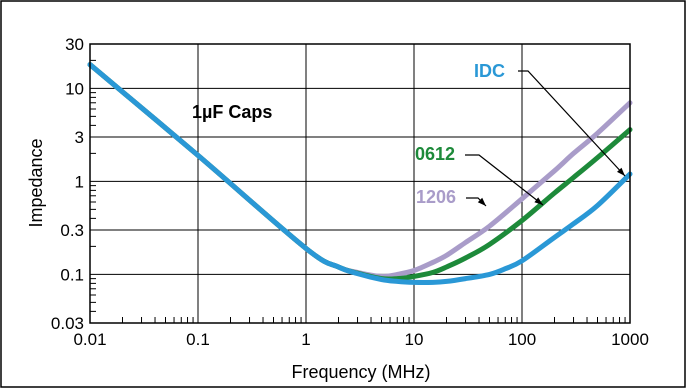 The width and height of the screenshot is (686, 388). I want to click on y-tick-label: 1, so click(79, 181).